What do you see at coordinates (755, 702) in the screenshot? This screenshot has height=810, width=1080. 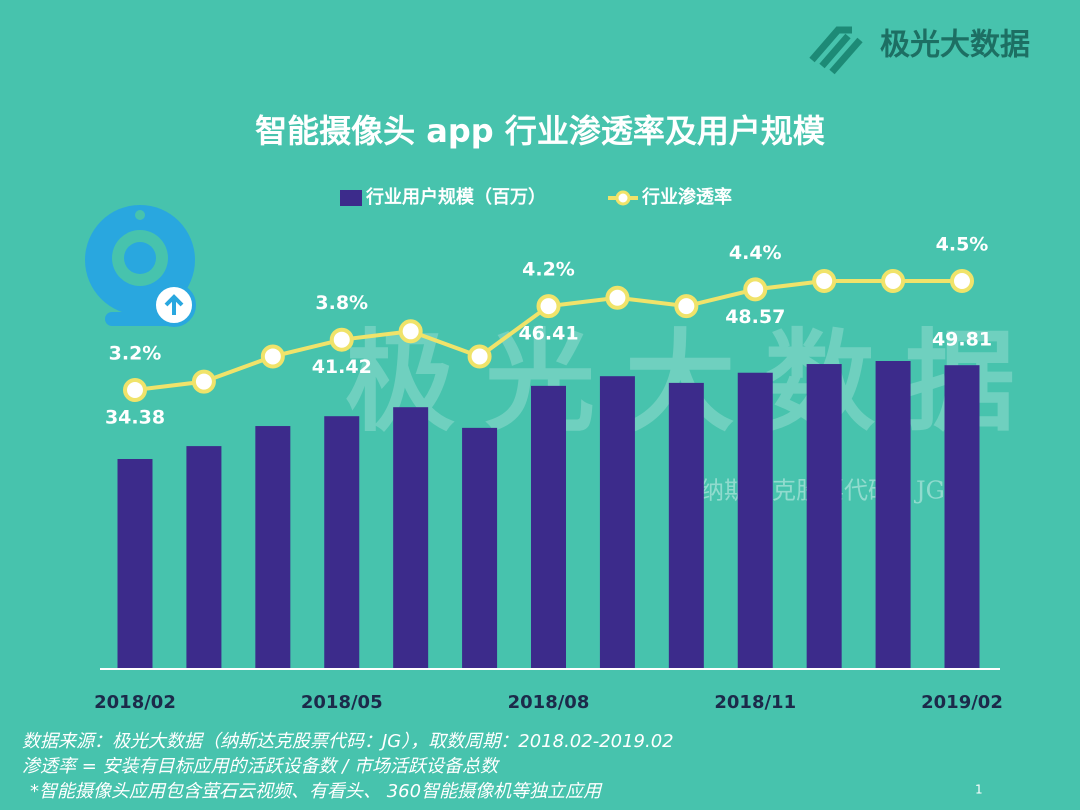 I see `x-tick-label: 2018/11` at bounding box center [755, 702].